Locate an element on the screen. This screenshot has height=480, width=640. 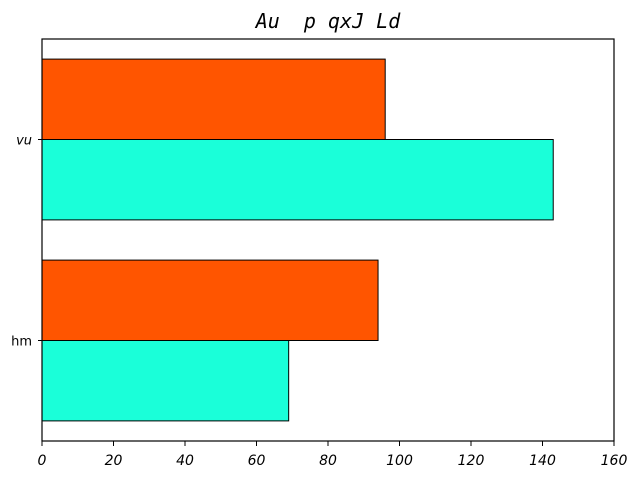
y-axis: vu hm is located at coordinates (26, 242).